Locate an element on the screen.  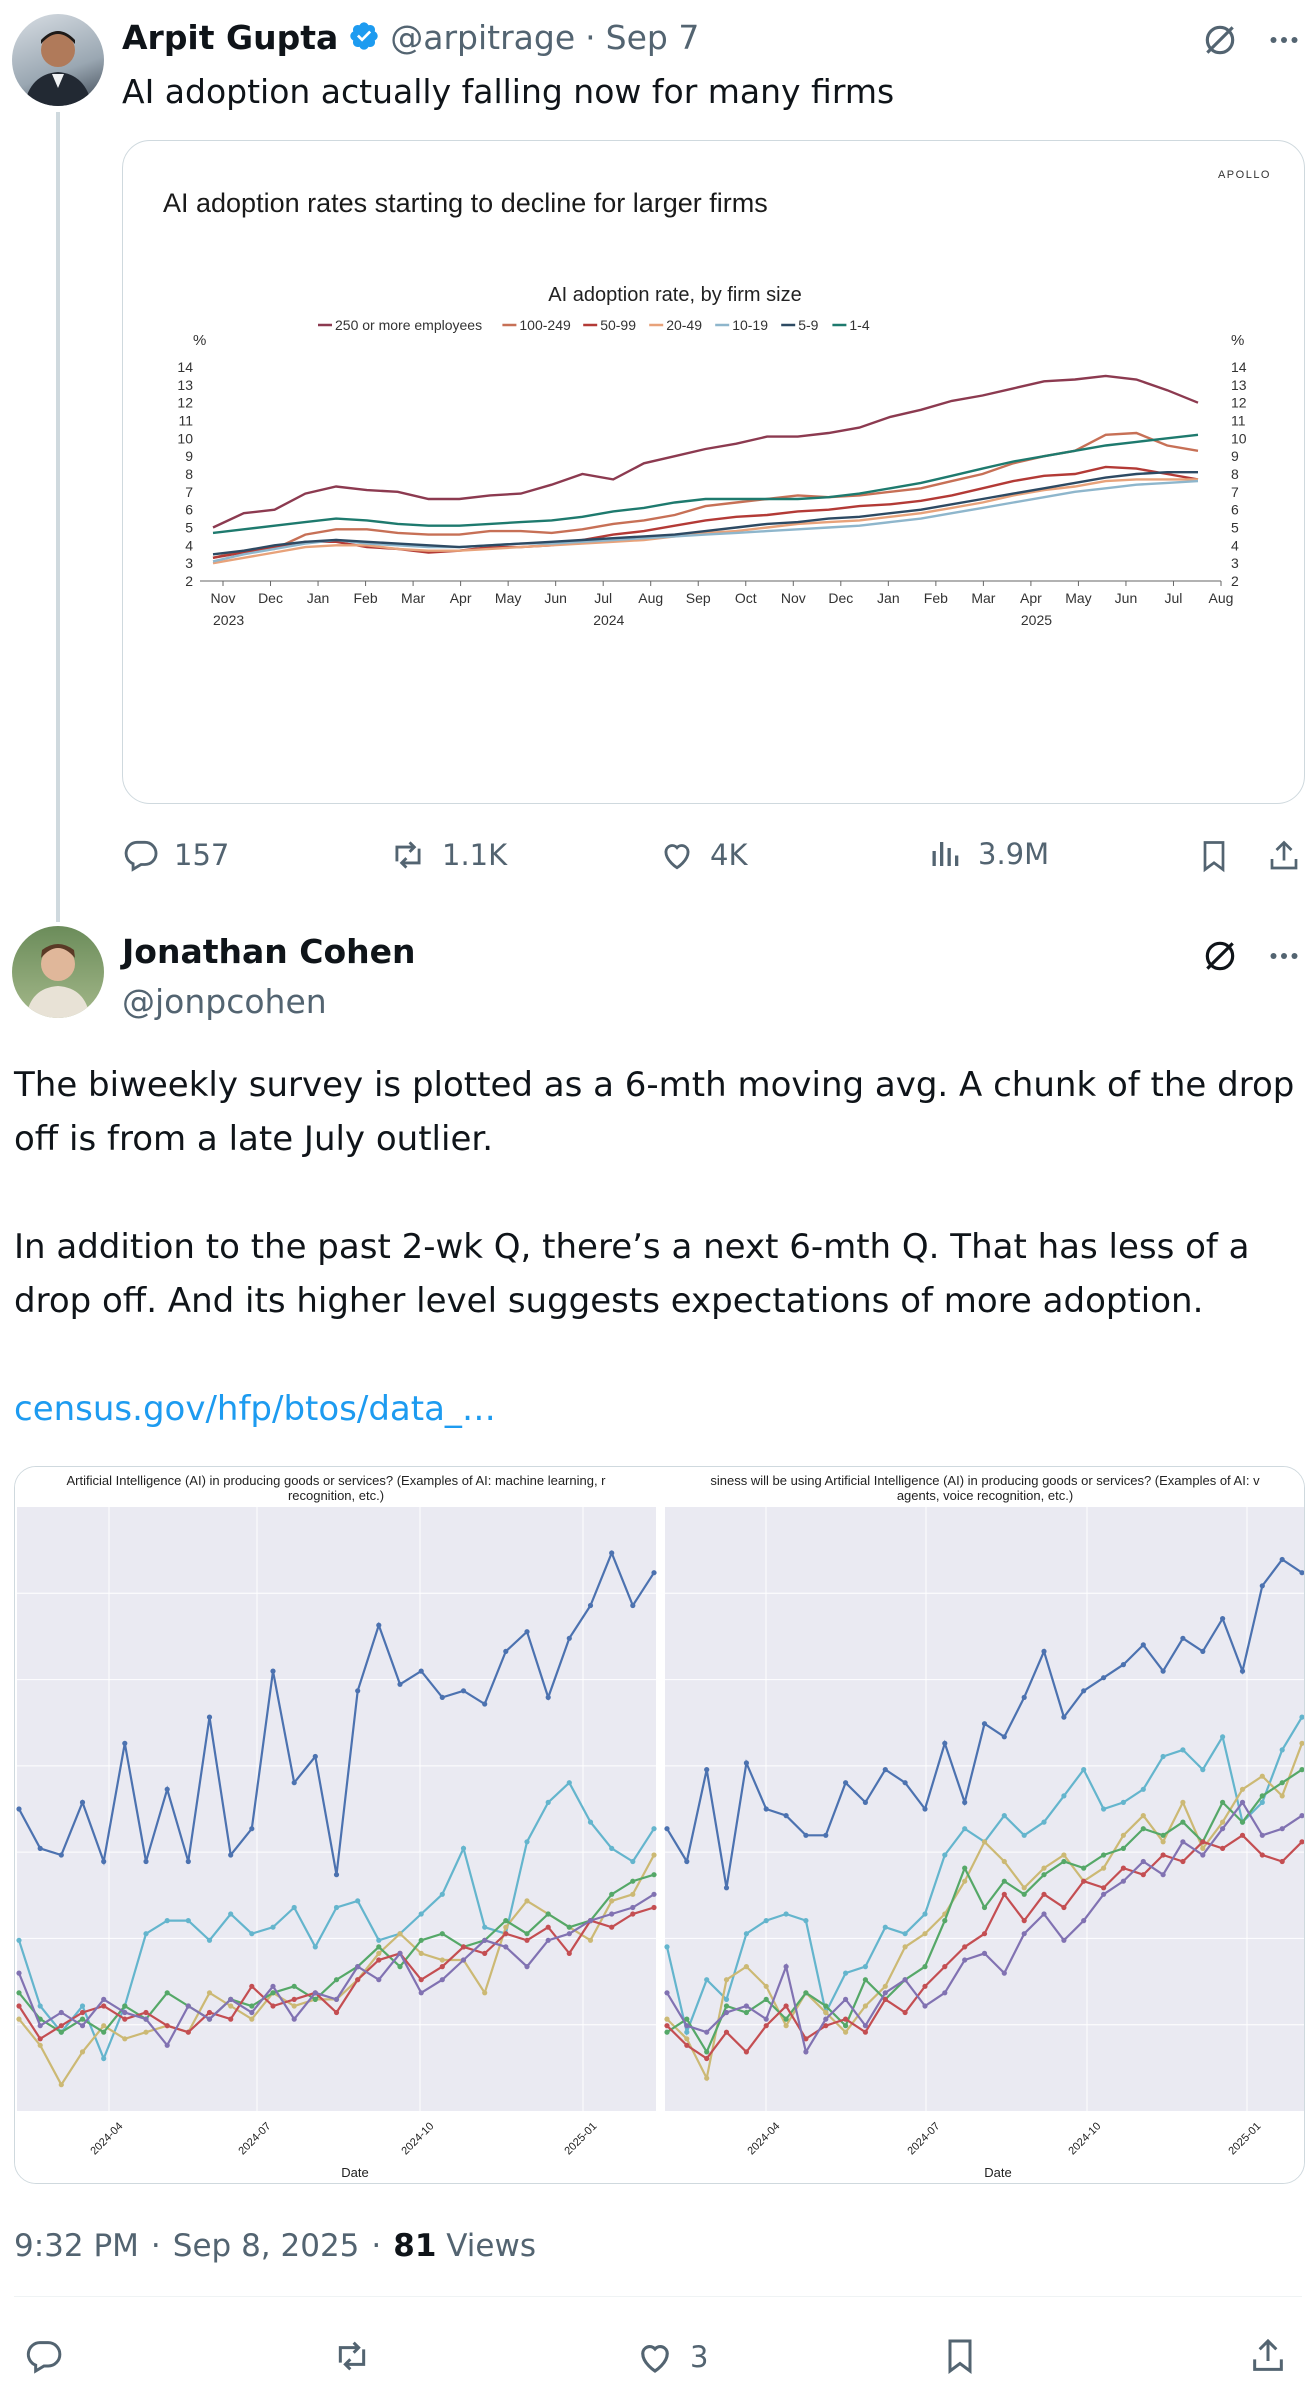
author-handle: @jonpcohen is located at coordinates (224, 1001).